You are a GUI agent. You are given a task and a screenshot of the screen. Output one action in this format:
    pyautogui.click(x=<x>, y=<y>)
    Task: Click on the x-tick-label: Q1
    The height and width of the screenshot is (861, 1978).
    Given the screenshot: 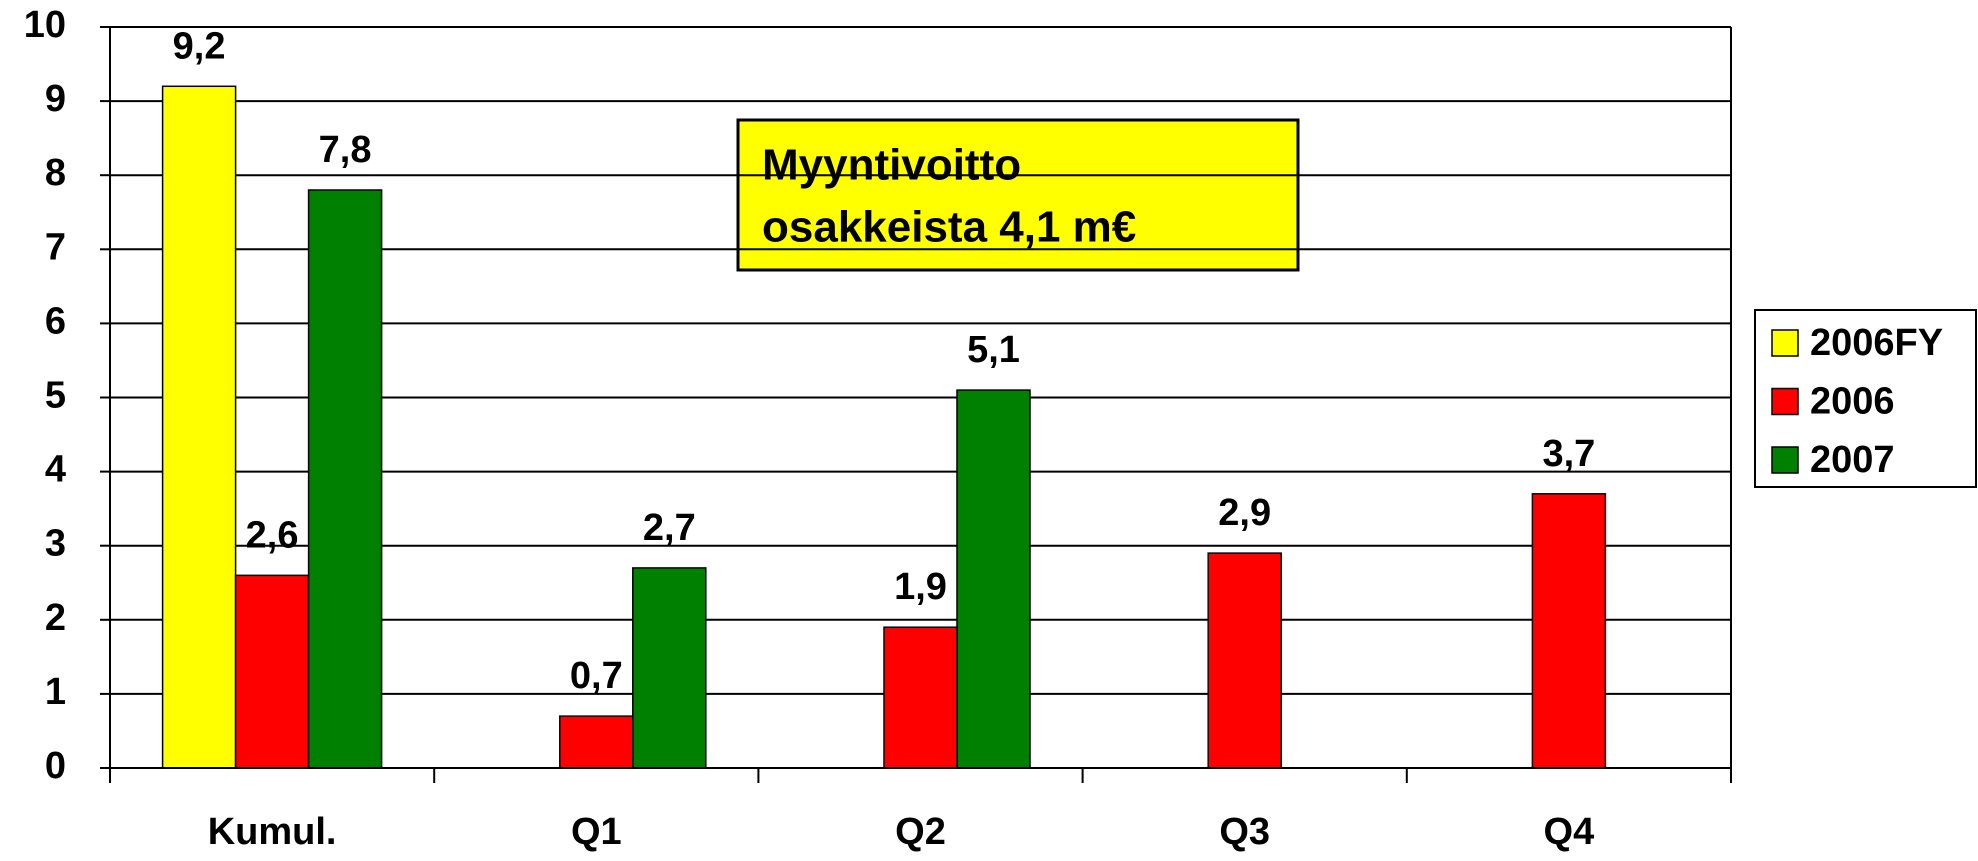 What is the action you would take?
    pyautogui.click(x=596, y=832)
    